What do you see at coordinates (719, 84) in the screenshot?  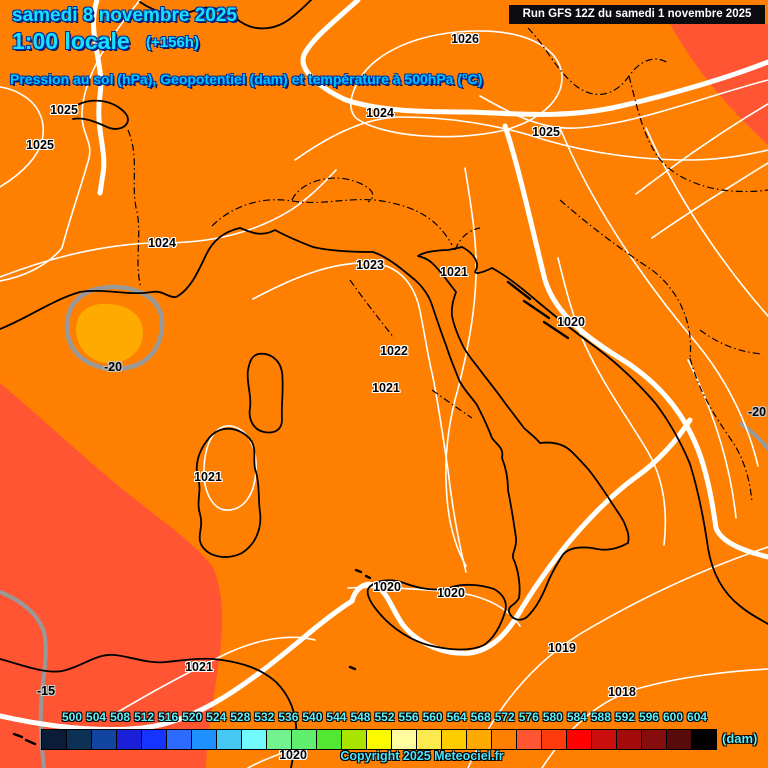 I see `region-cool-band-northeast` at bounding box center [719, 84].